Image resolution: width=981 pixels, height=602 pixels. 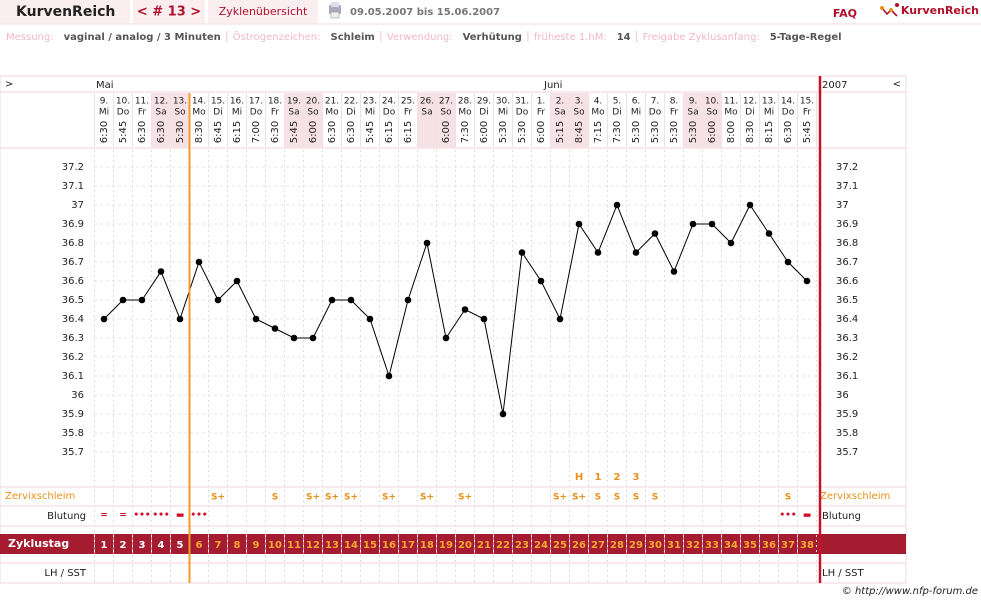 What do you see at coordinates (73, 262) in the screenshot?
I see `y-tick-label: 36.7` at bounding box center [73, 262].